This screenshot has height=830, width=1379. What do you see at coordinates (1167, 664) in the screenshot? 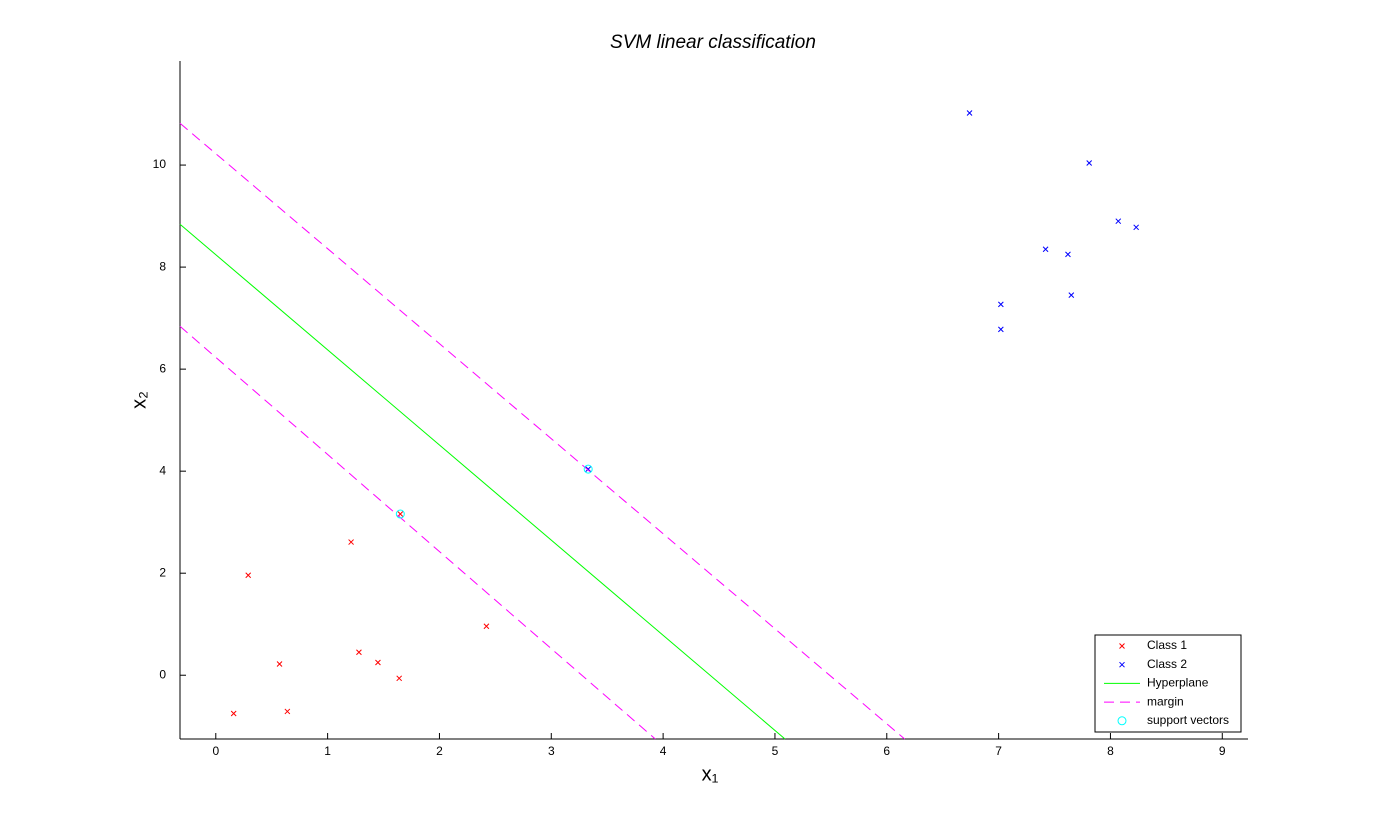
I see `legend-label: Class 2` at bounding box center [1167, 664].